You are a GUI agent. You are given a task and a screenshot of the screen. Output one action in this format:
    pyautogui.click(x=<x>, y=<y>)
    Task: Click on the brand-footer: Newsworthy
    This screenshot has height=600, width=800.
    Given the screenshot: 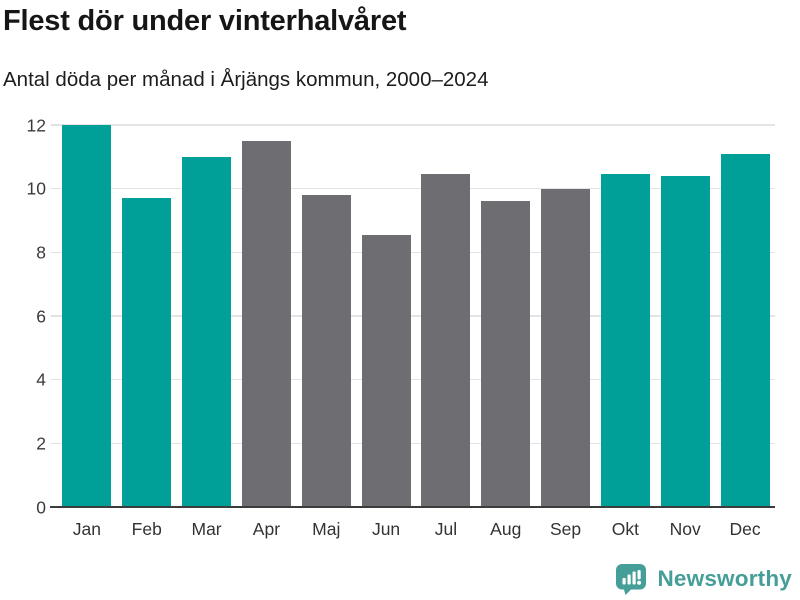 What is the action you would take?
    pyautogui.click(x=703, y=579)
    